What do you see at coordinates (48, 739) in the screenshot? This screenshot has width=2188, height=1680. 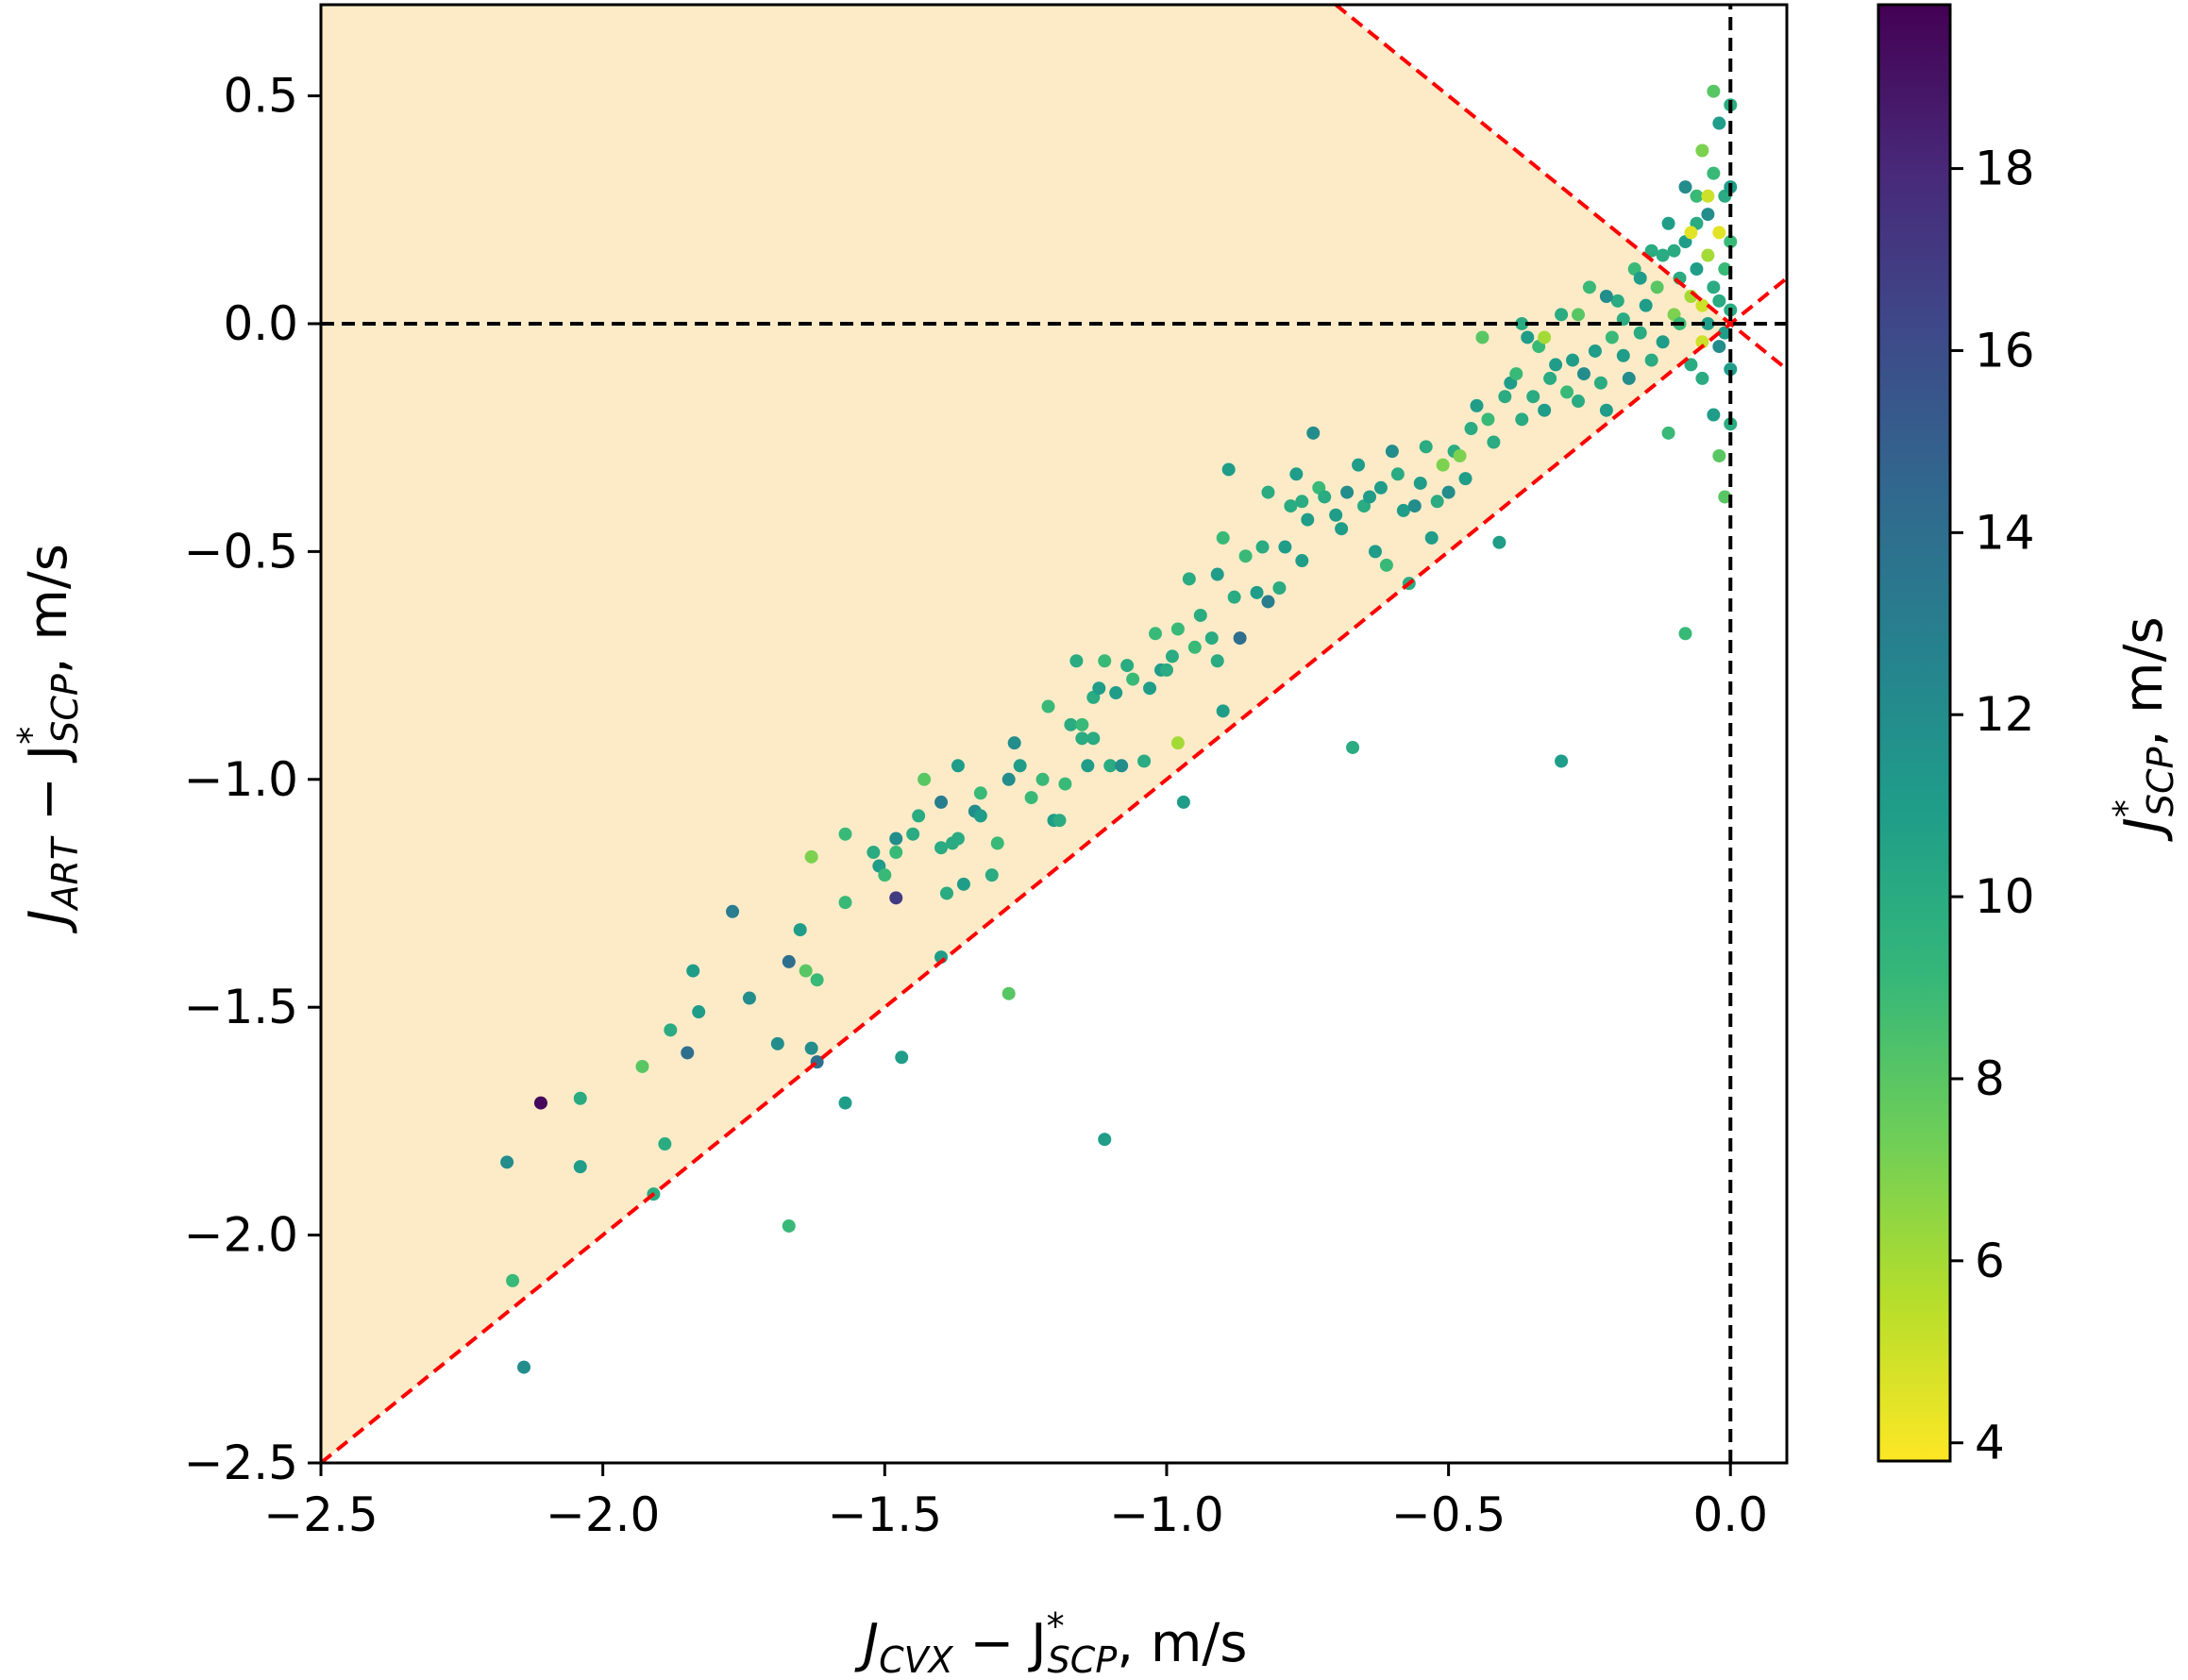 I see `y-axis-label: JART − J*SCP, m/s` at bounding box center [48, 739].